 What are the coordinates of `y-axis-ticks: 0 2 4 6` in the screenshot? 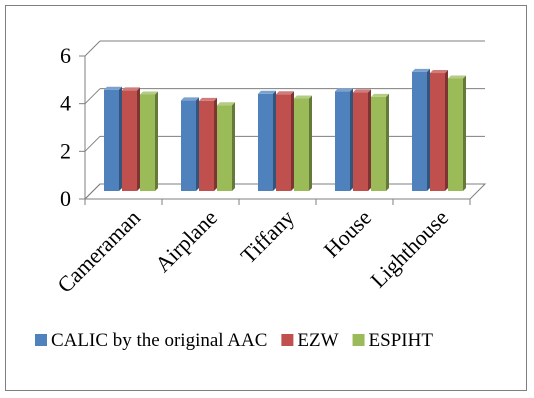 It's located at (65, 127).